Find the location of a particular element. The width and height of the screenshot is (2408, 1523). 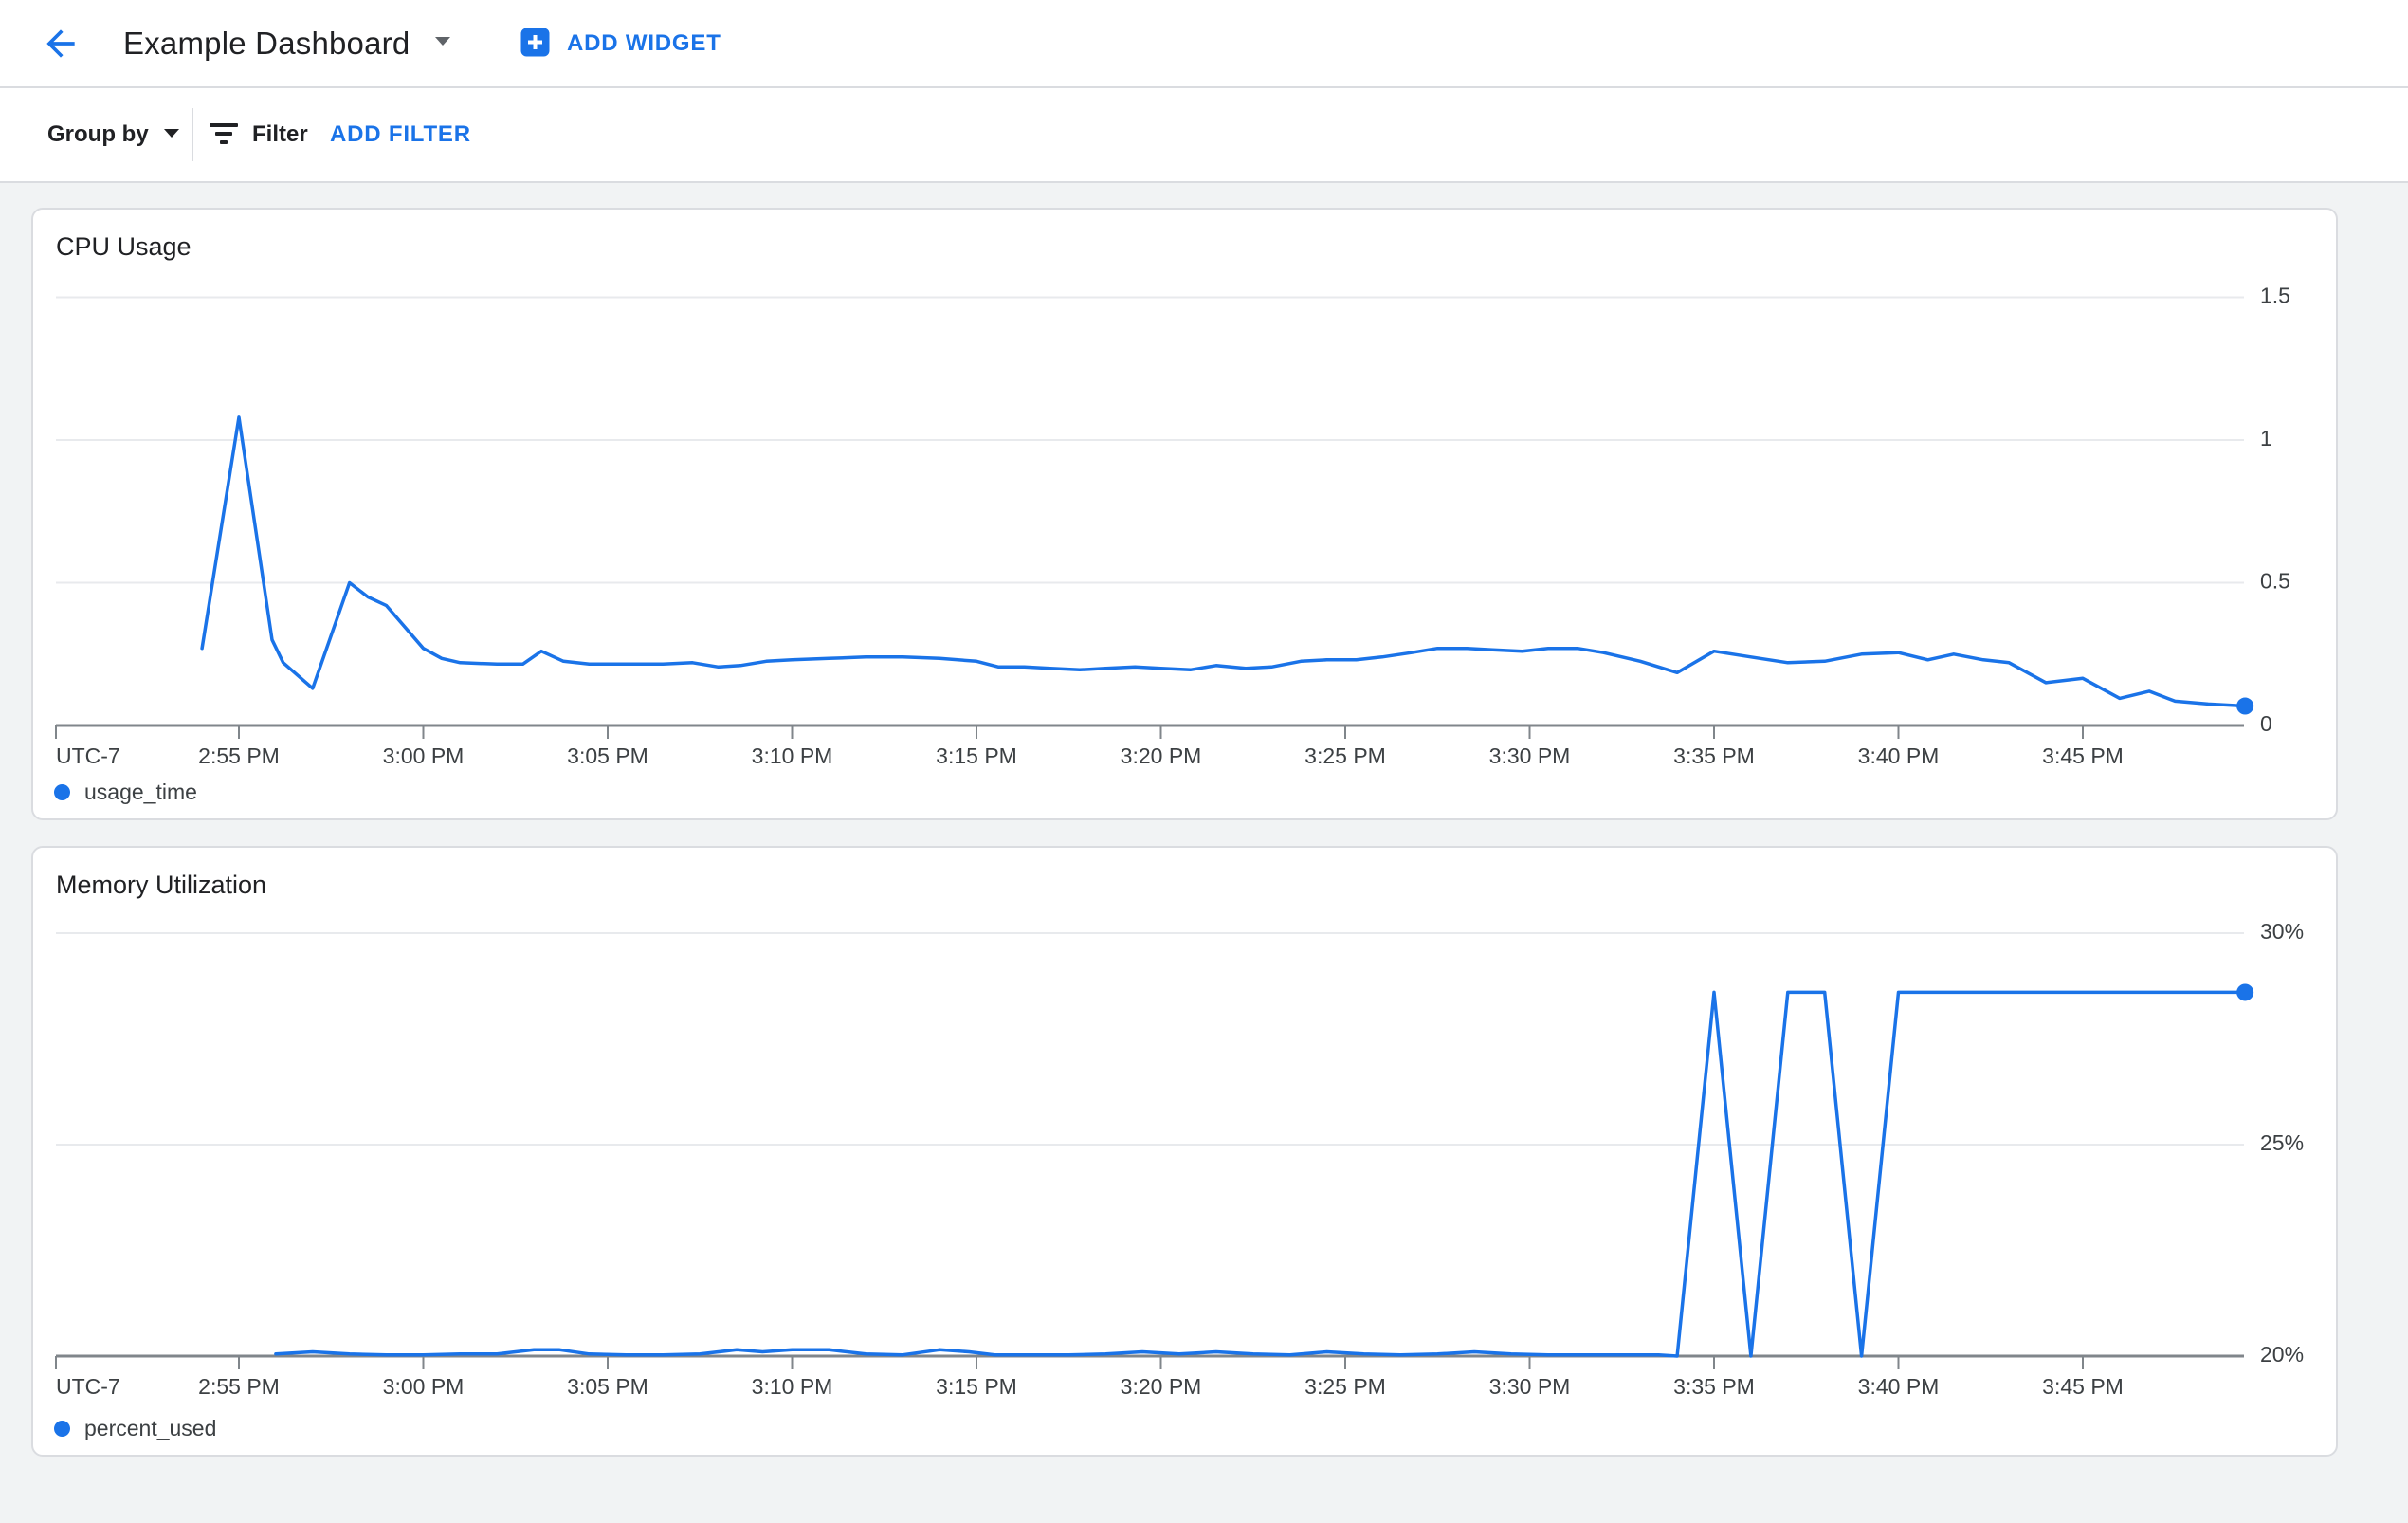

toolbar-divider is located at coordinates (192, 134).